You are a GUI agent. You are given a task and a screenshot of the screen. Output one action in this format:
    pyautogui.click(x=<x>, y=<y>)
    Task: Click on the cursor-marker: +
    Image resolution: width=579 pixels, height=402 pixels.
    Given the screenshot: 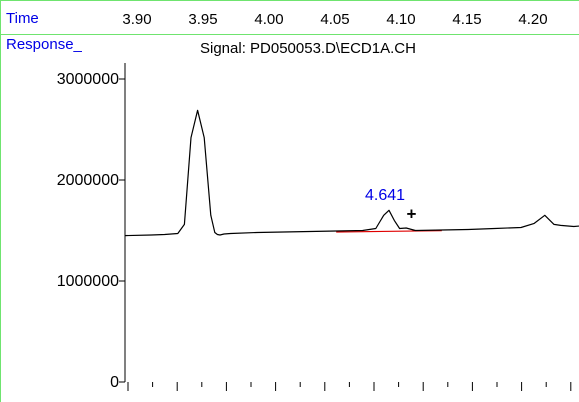 What is the action you would take?
    pyautogui.click(x=411, y=213)
    